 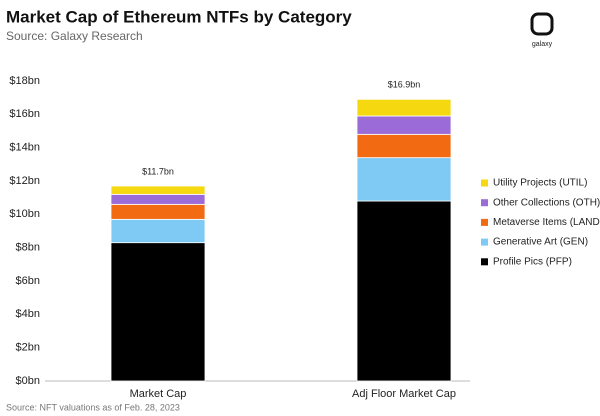 I want to click on legend-label: Generative Art (GEN), so click(x=540, y=242).